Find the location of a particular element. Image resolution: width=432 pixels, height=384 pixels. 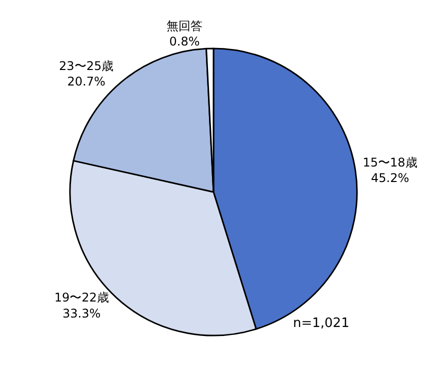

slice-label: 15〜18歳 is located at coordinates (390, 162).